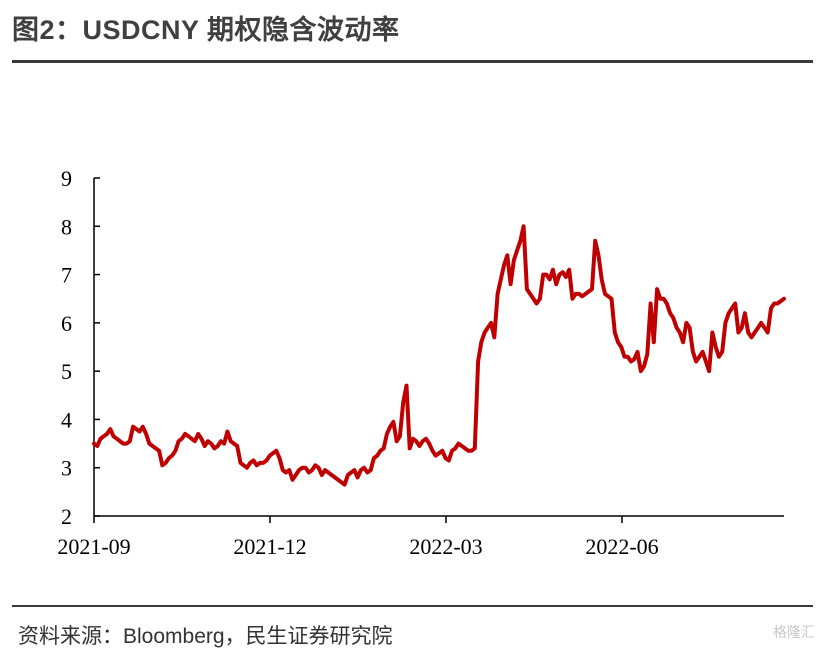  What do you see at coordinates (66, 323) in the screenshot?
I see `y-tick-label: 6` at bounding box center [66, 323].